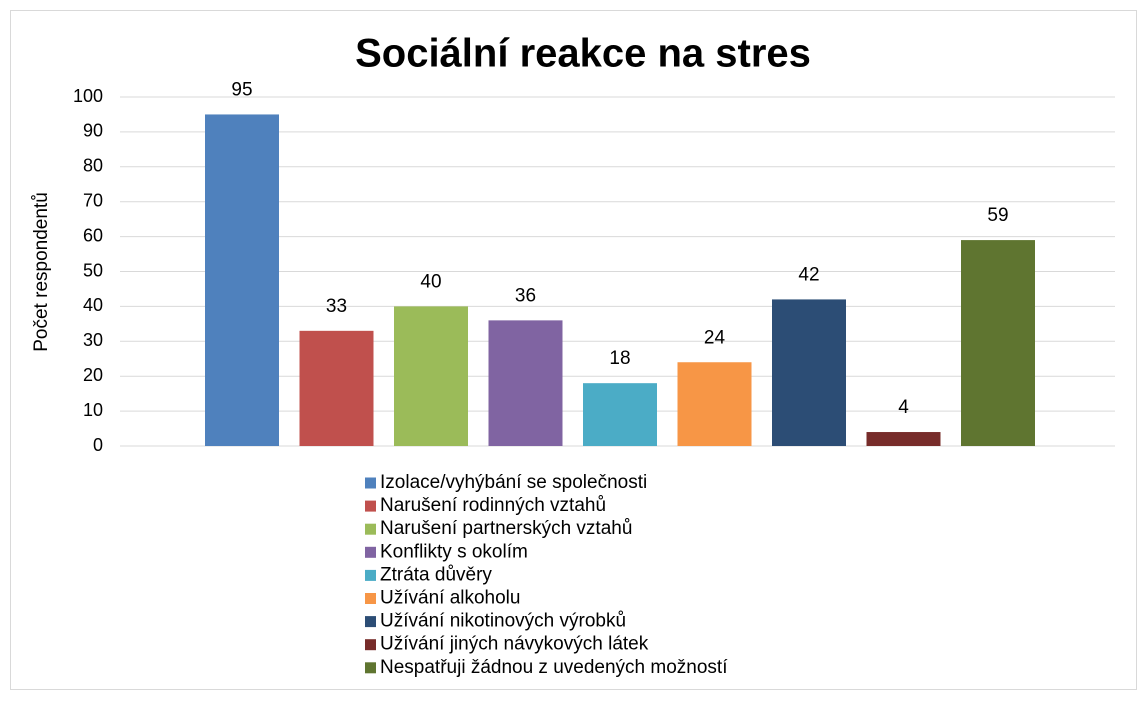  What do you see at coordinates (583, 54) in the screenshot?
I see `chart-title: Sociální reakce na stres` at bounding box center [583, 54].